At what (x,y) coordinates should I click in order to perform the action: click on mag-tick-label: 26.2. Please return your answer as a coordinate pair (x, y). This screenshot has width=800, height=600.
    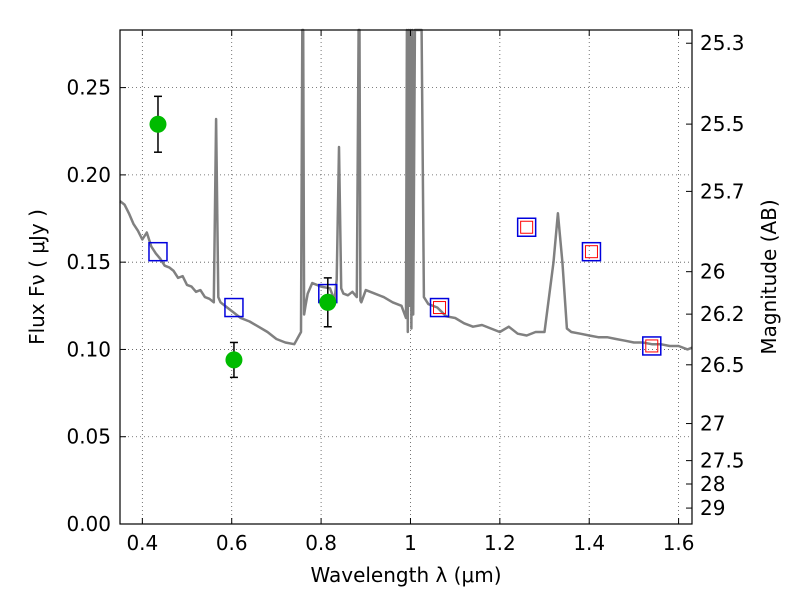
    Looking at the image, I should click on (722, 314).